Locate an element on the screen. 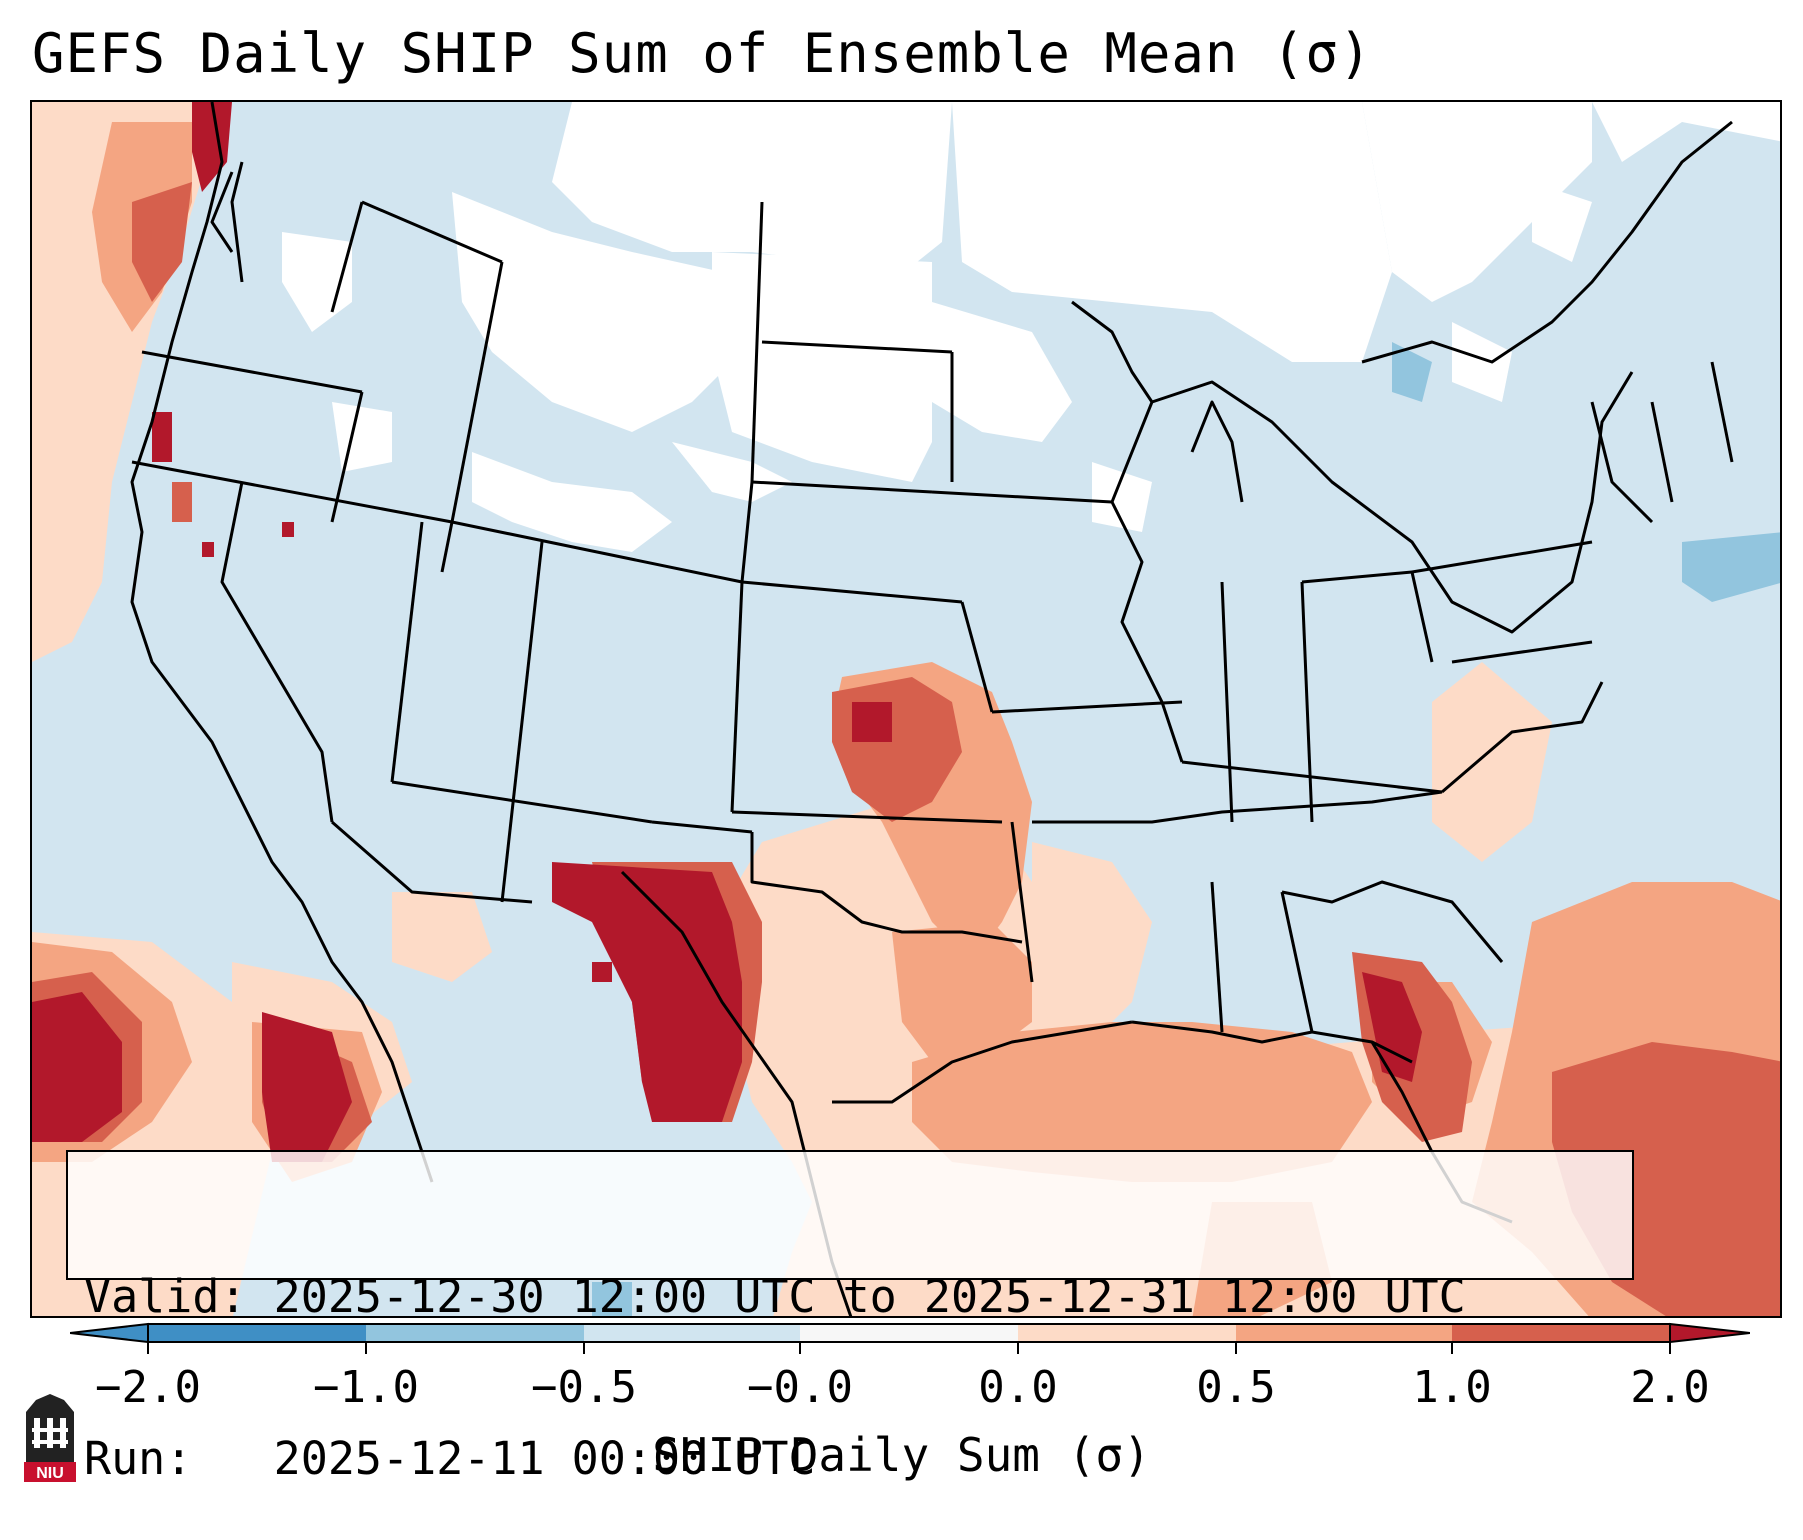 The height and width of the screenshot is (1540, 1803). colorbar-tick-label: −1.0 is located at coordinates (366, 1387).